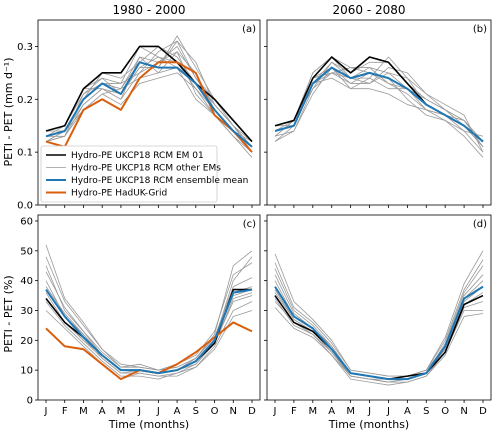 This screenshot has height=433, width=500. Describe the element at coordinates (137, 156) in the screenshot. I see `legend-entry-label: Hydro-PE UKCP18 RCM EM 01` at that location.